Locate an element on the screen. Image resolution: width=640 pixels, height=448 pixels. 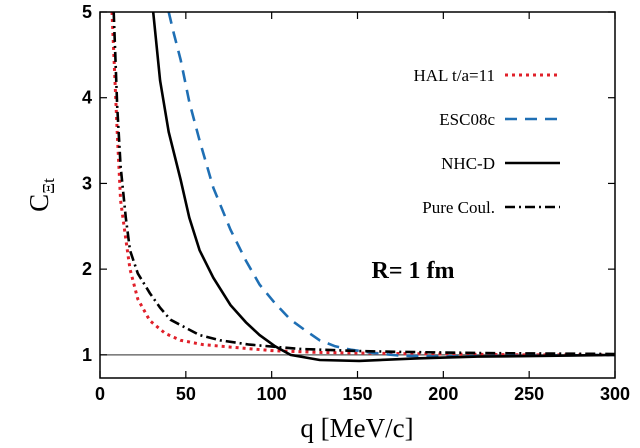
x-tick-label: 50 is located at coordinates (186, 394).